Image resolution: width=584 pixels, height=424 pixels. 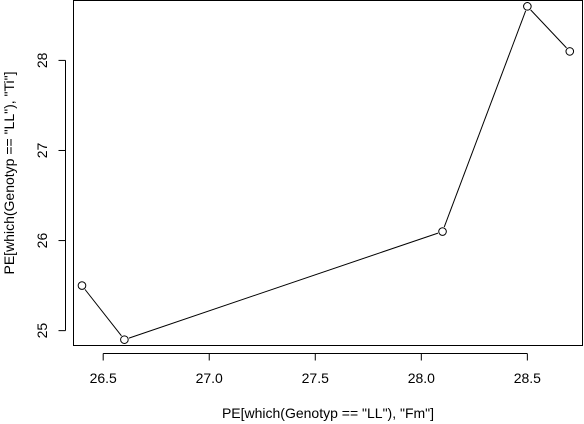 What do you see at coordinates (421, 378) in the screenshot?
I see `x-tick-label: 28.0` at bounding box center [421, 378].